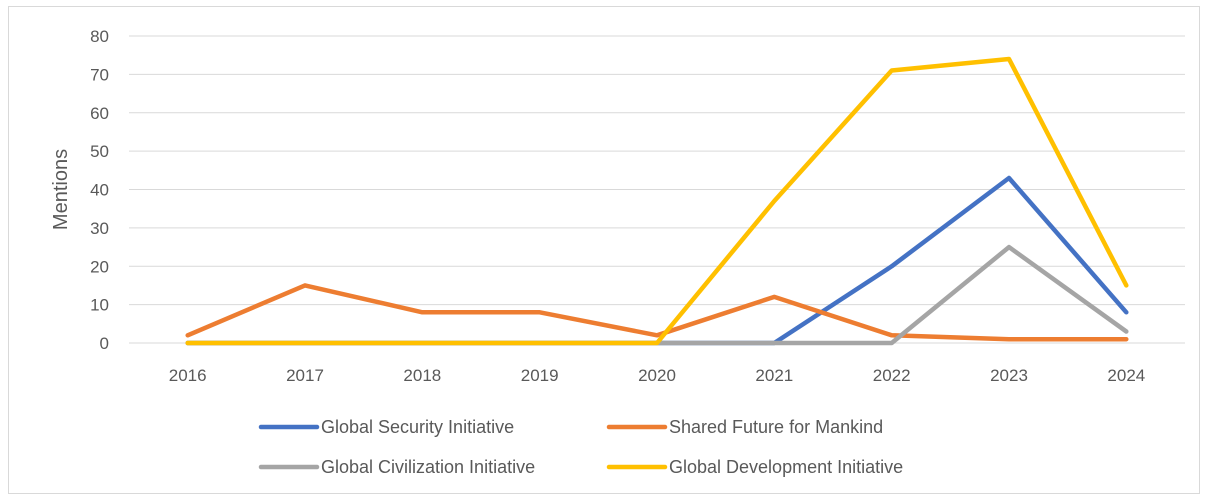  Describe the element at coordinates (1009, 375) in the screenshot. I see `x-tick-label: 2023` at that location.